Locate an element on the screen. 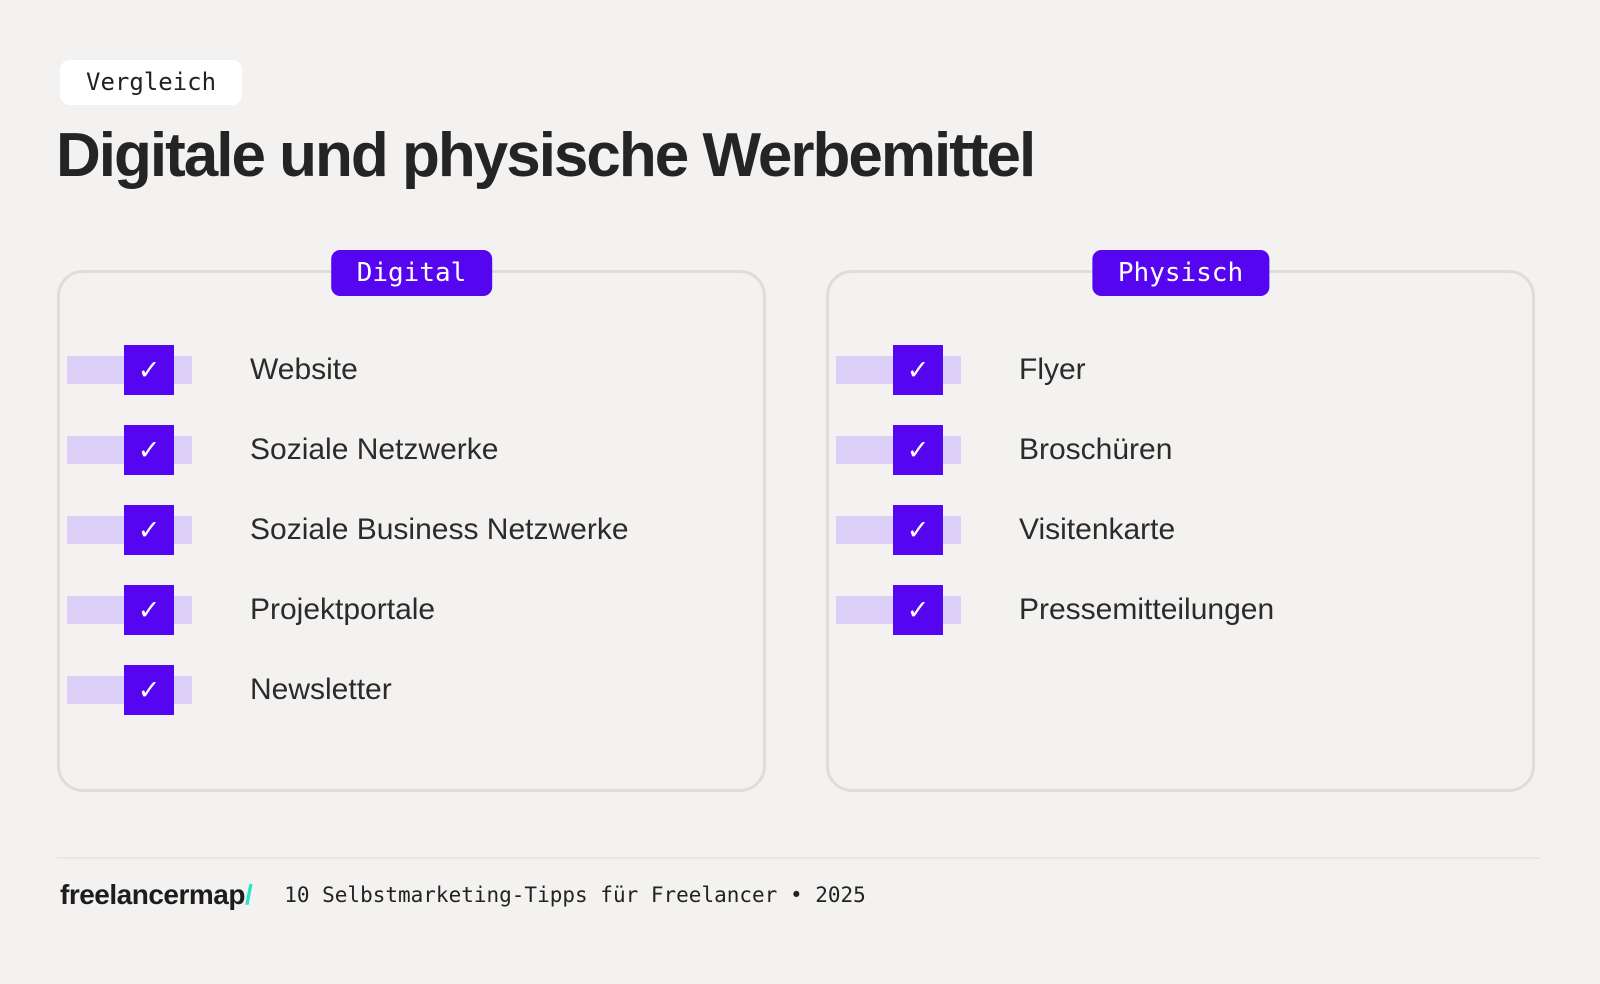 The image size is (1600, 984). vergleich-badge: Vergleich is located at coordinates (151, 82).